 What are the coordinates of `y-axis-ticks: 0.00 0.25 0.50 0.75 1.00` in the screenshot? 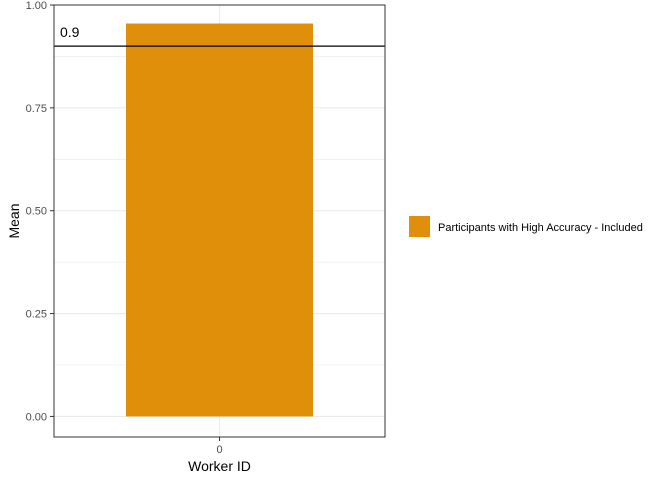 It's located at (40, 211).